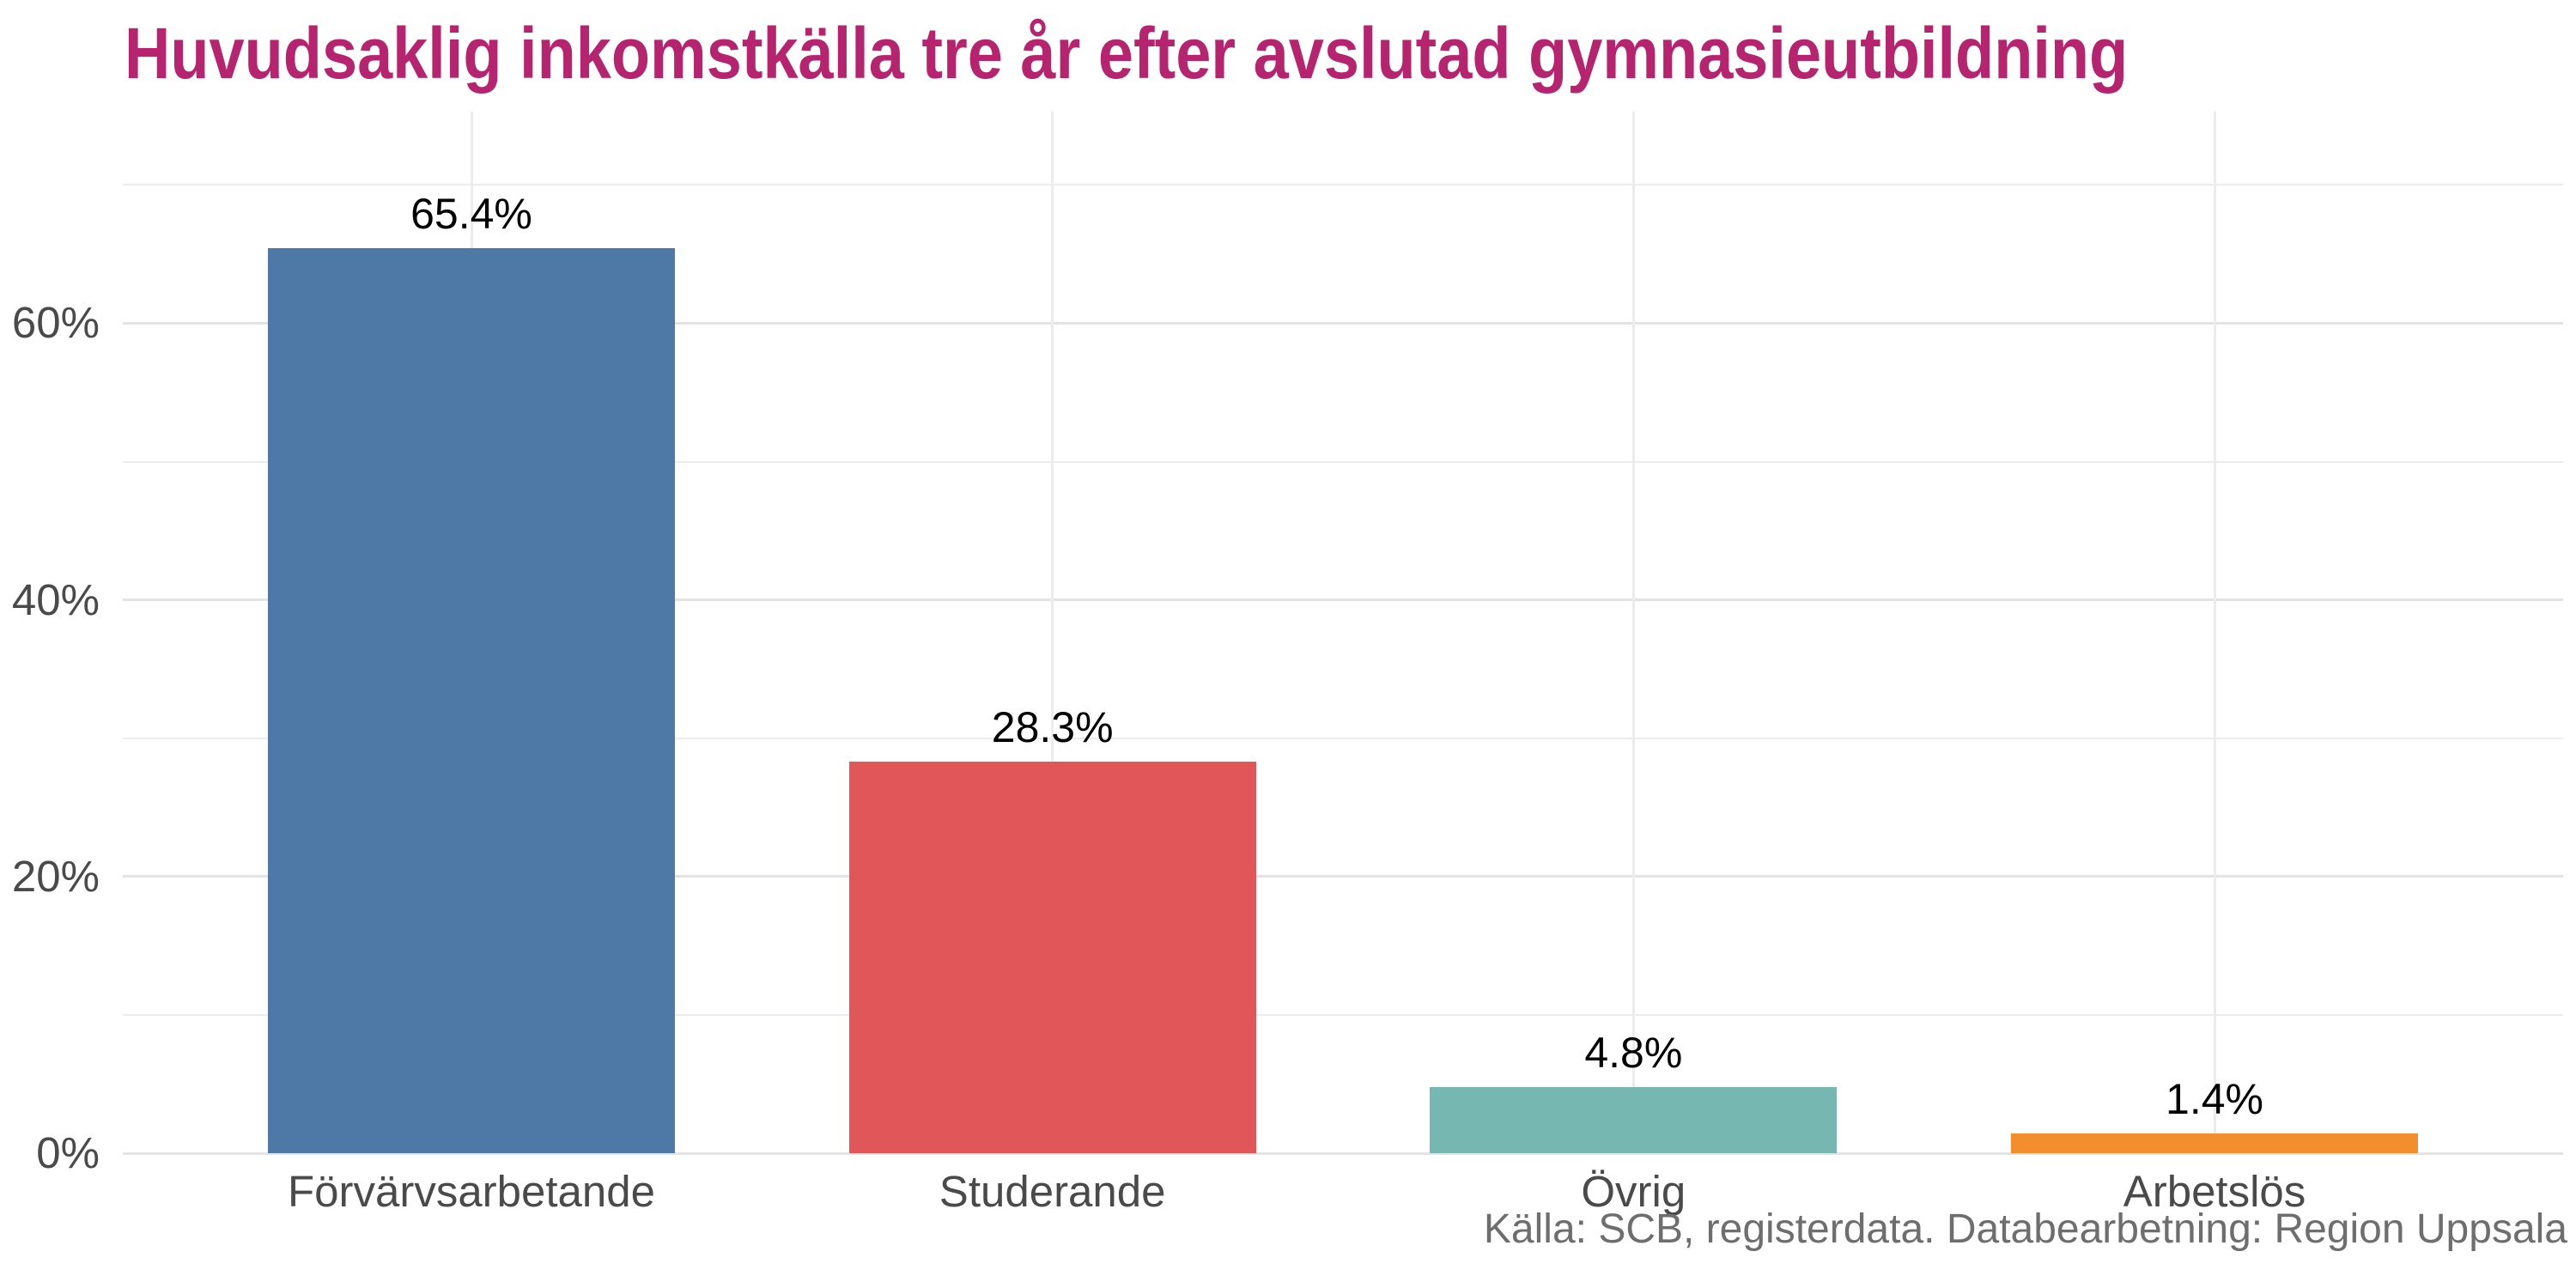  I want to click on bar-övrig, so click(1634, 1119).